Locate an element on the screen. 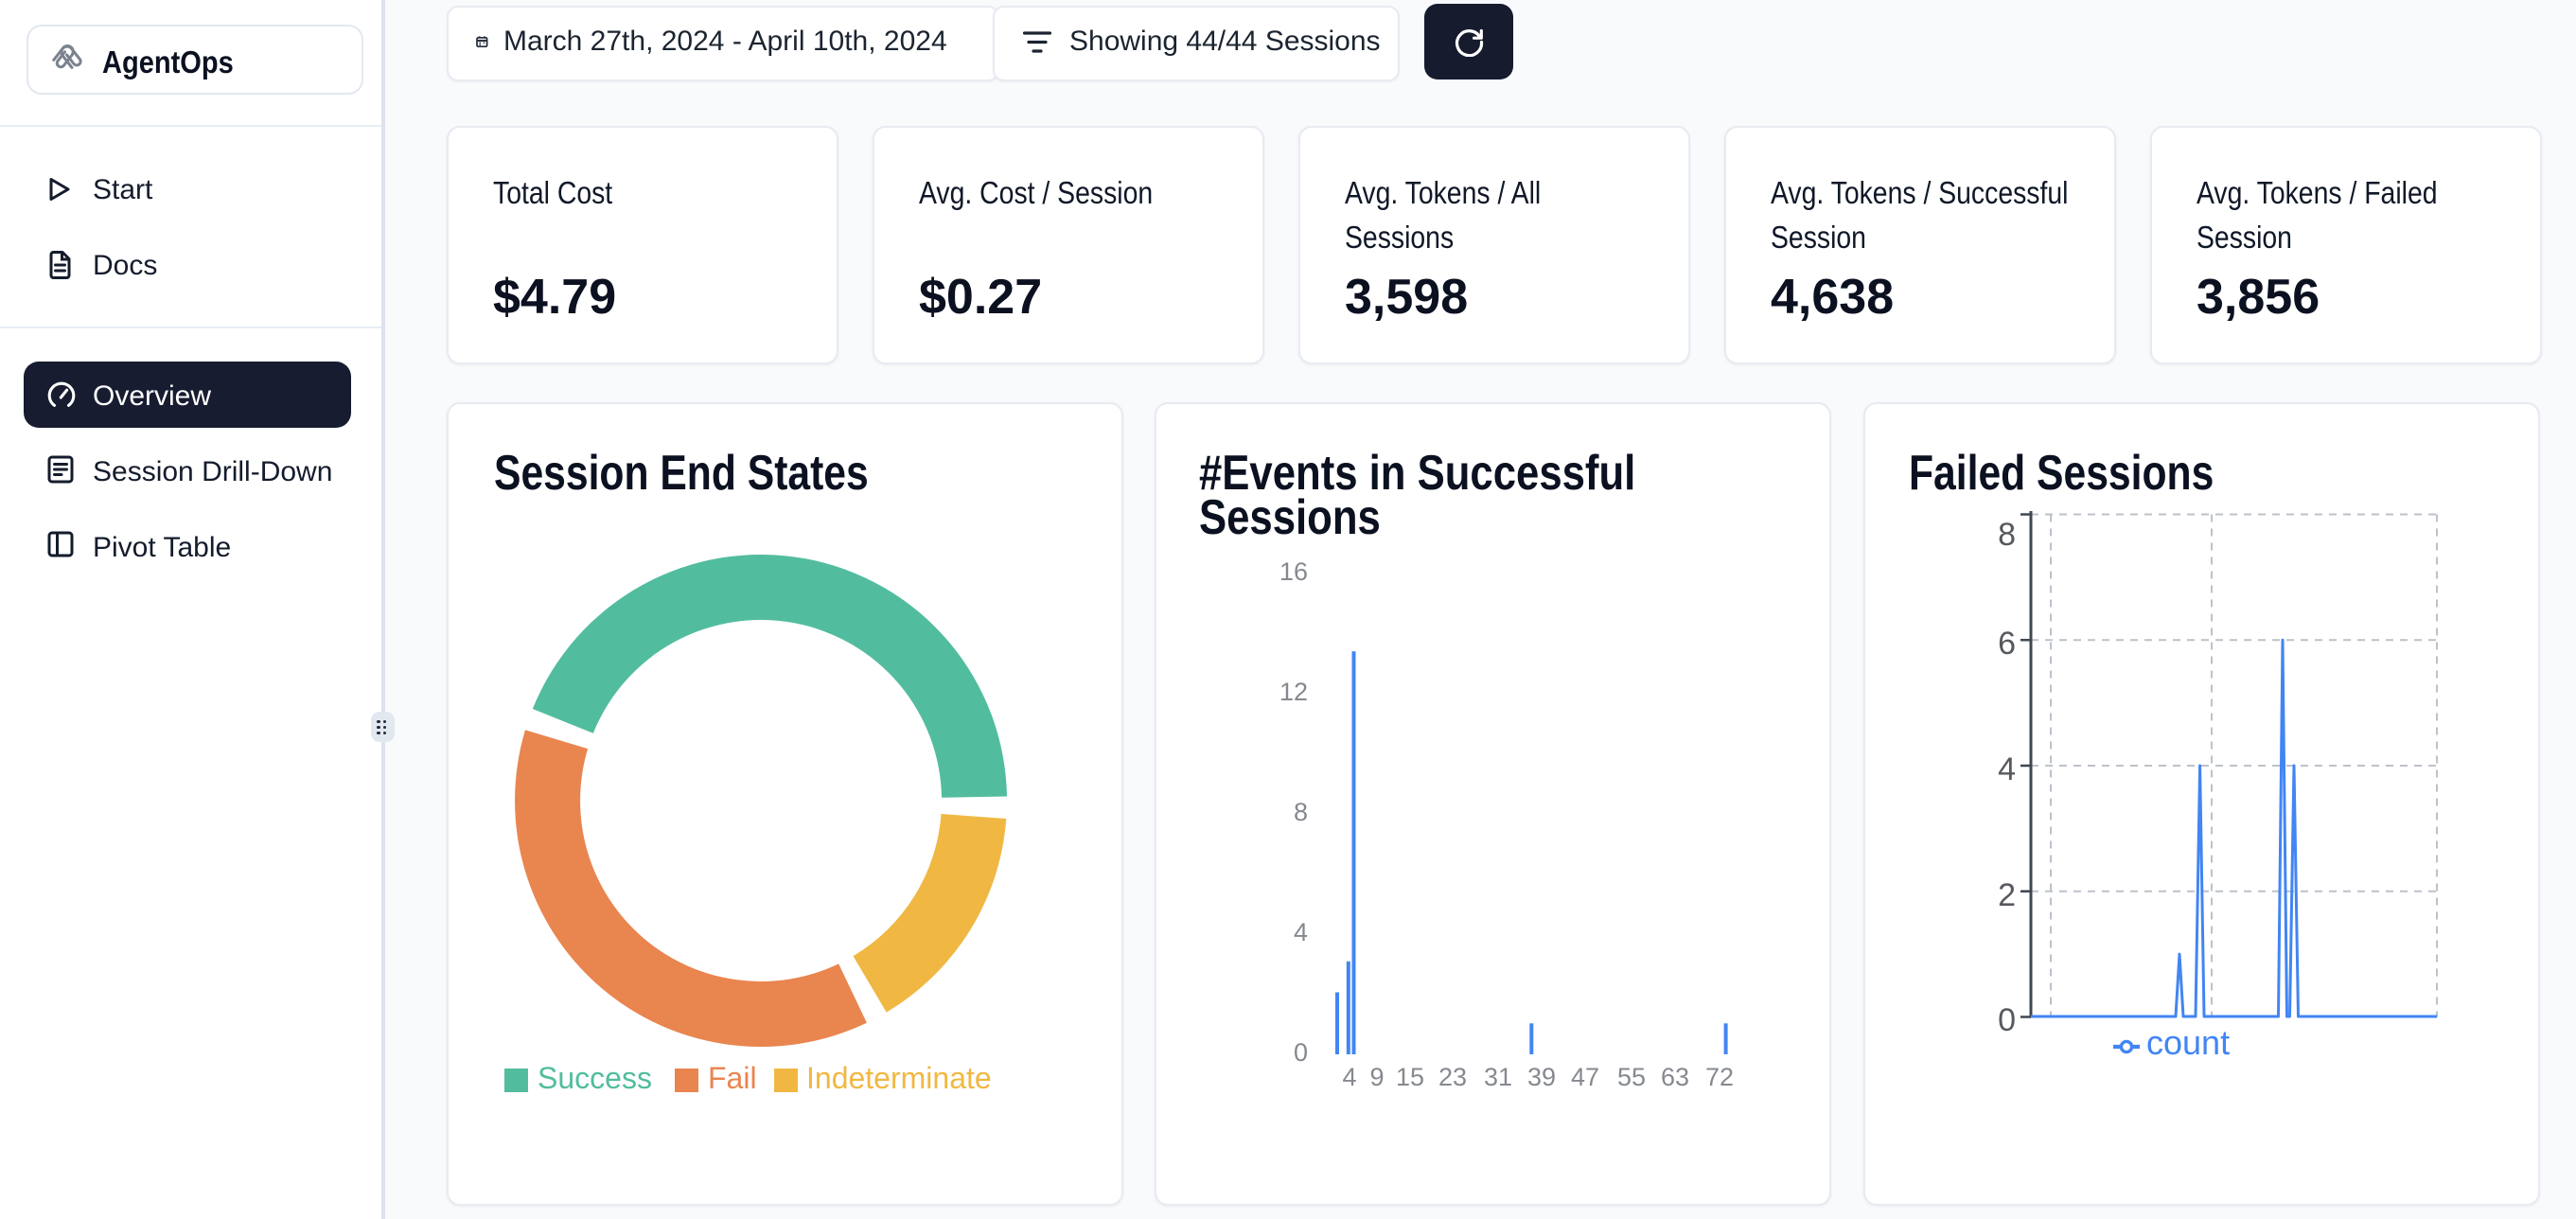 The image size is (2576, 1219). svg-text: 16 is located at coordinates (1293, 571).